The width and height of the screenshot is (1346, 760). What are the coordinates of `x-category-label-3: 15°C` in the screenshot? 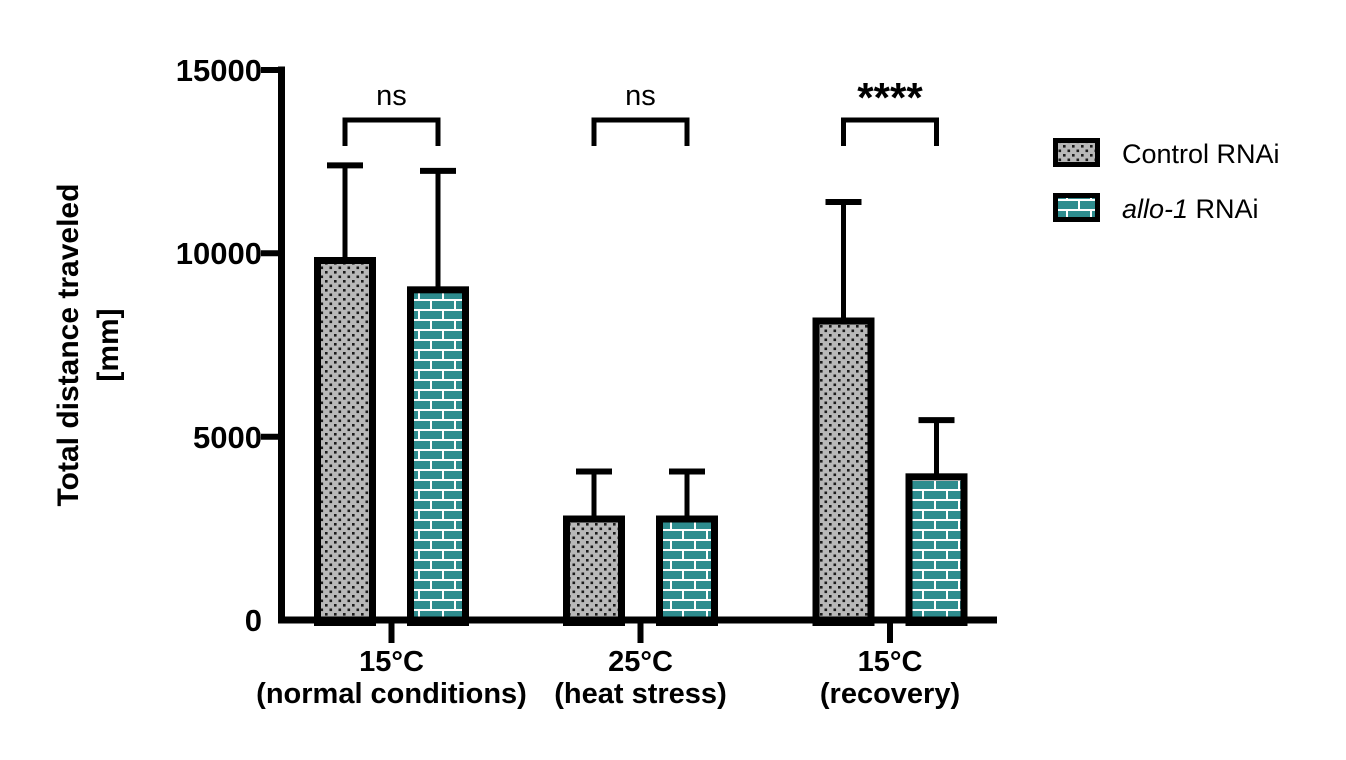 It's located at (890, 662).